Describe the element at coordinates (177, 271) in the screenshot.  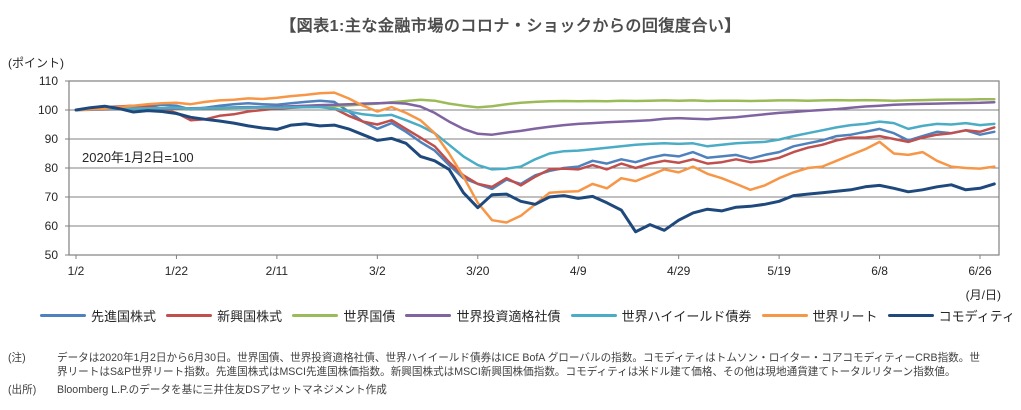
I see `x-tick-label: 1/22` at that location.